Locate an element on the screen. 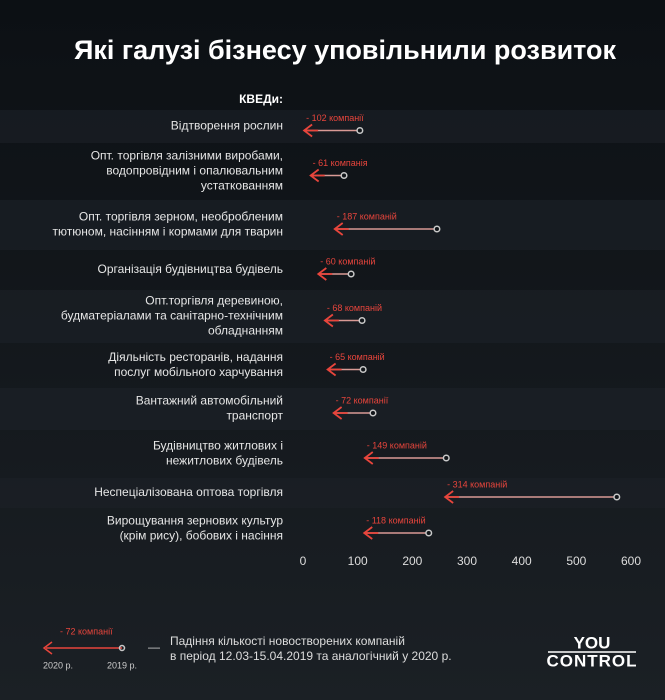 The image size is (665, 700). brand: YOU is located at coordinates (592, 642).